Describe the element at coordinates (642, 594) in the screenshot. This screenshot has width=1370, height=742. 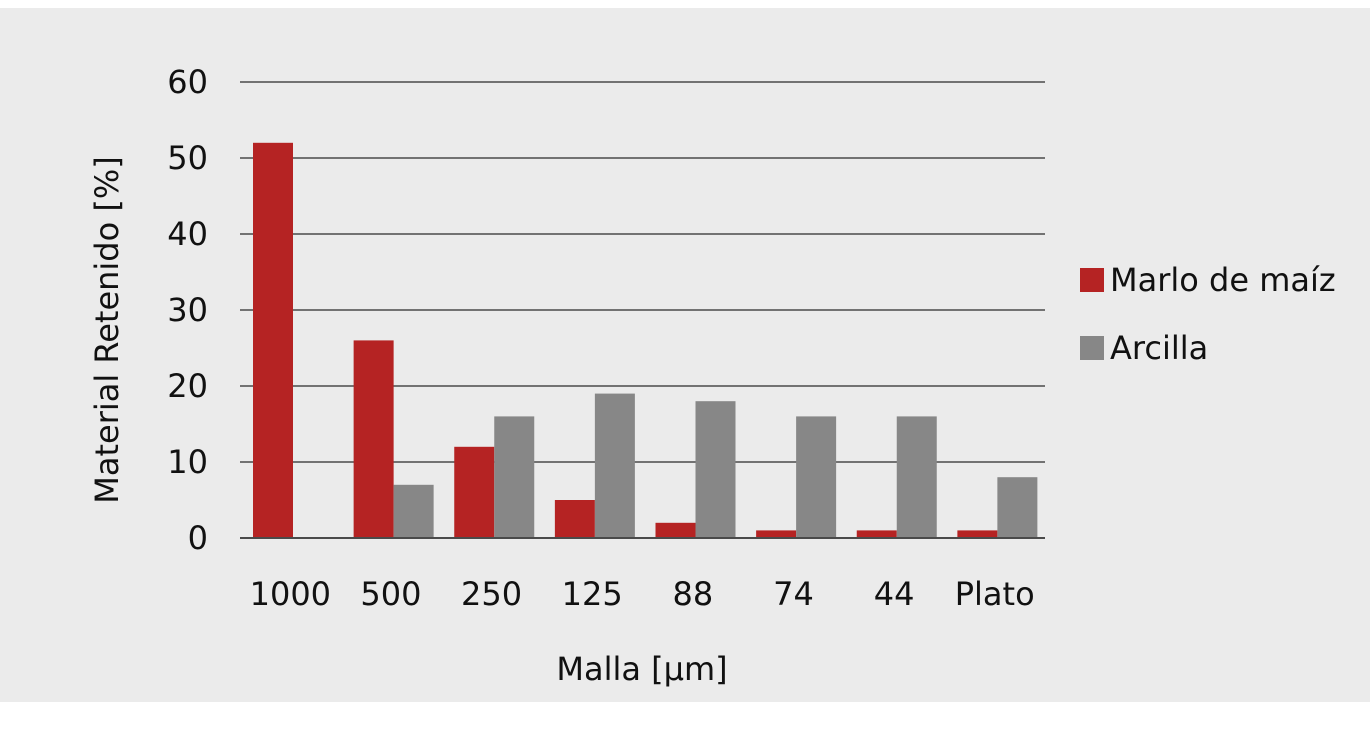
I see `x-tick-labels: 1000 500 250 125 88 74 44 Plato` at that location.